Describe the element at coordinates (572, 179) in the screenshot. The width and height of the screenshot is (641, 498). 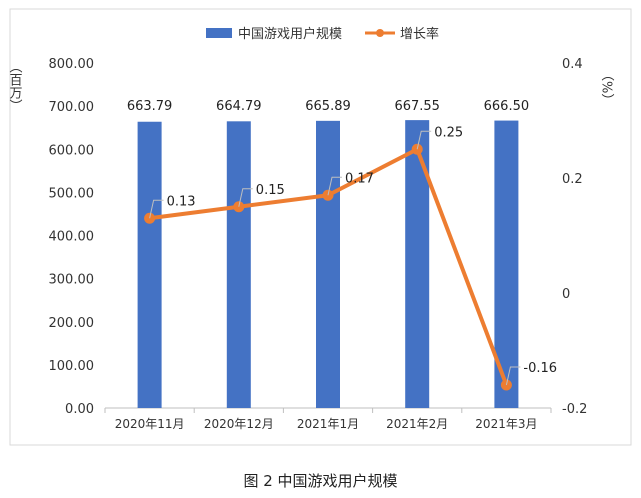
I see `y-right-tick-label: 0.2` at that location.